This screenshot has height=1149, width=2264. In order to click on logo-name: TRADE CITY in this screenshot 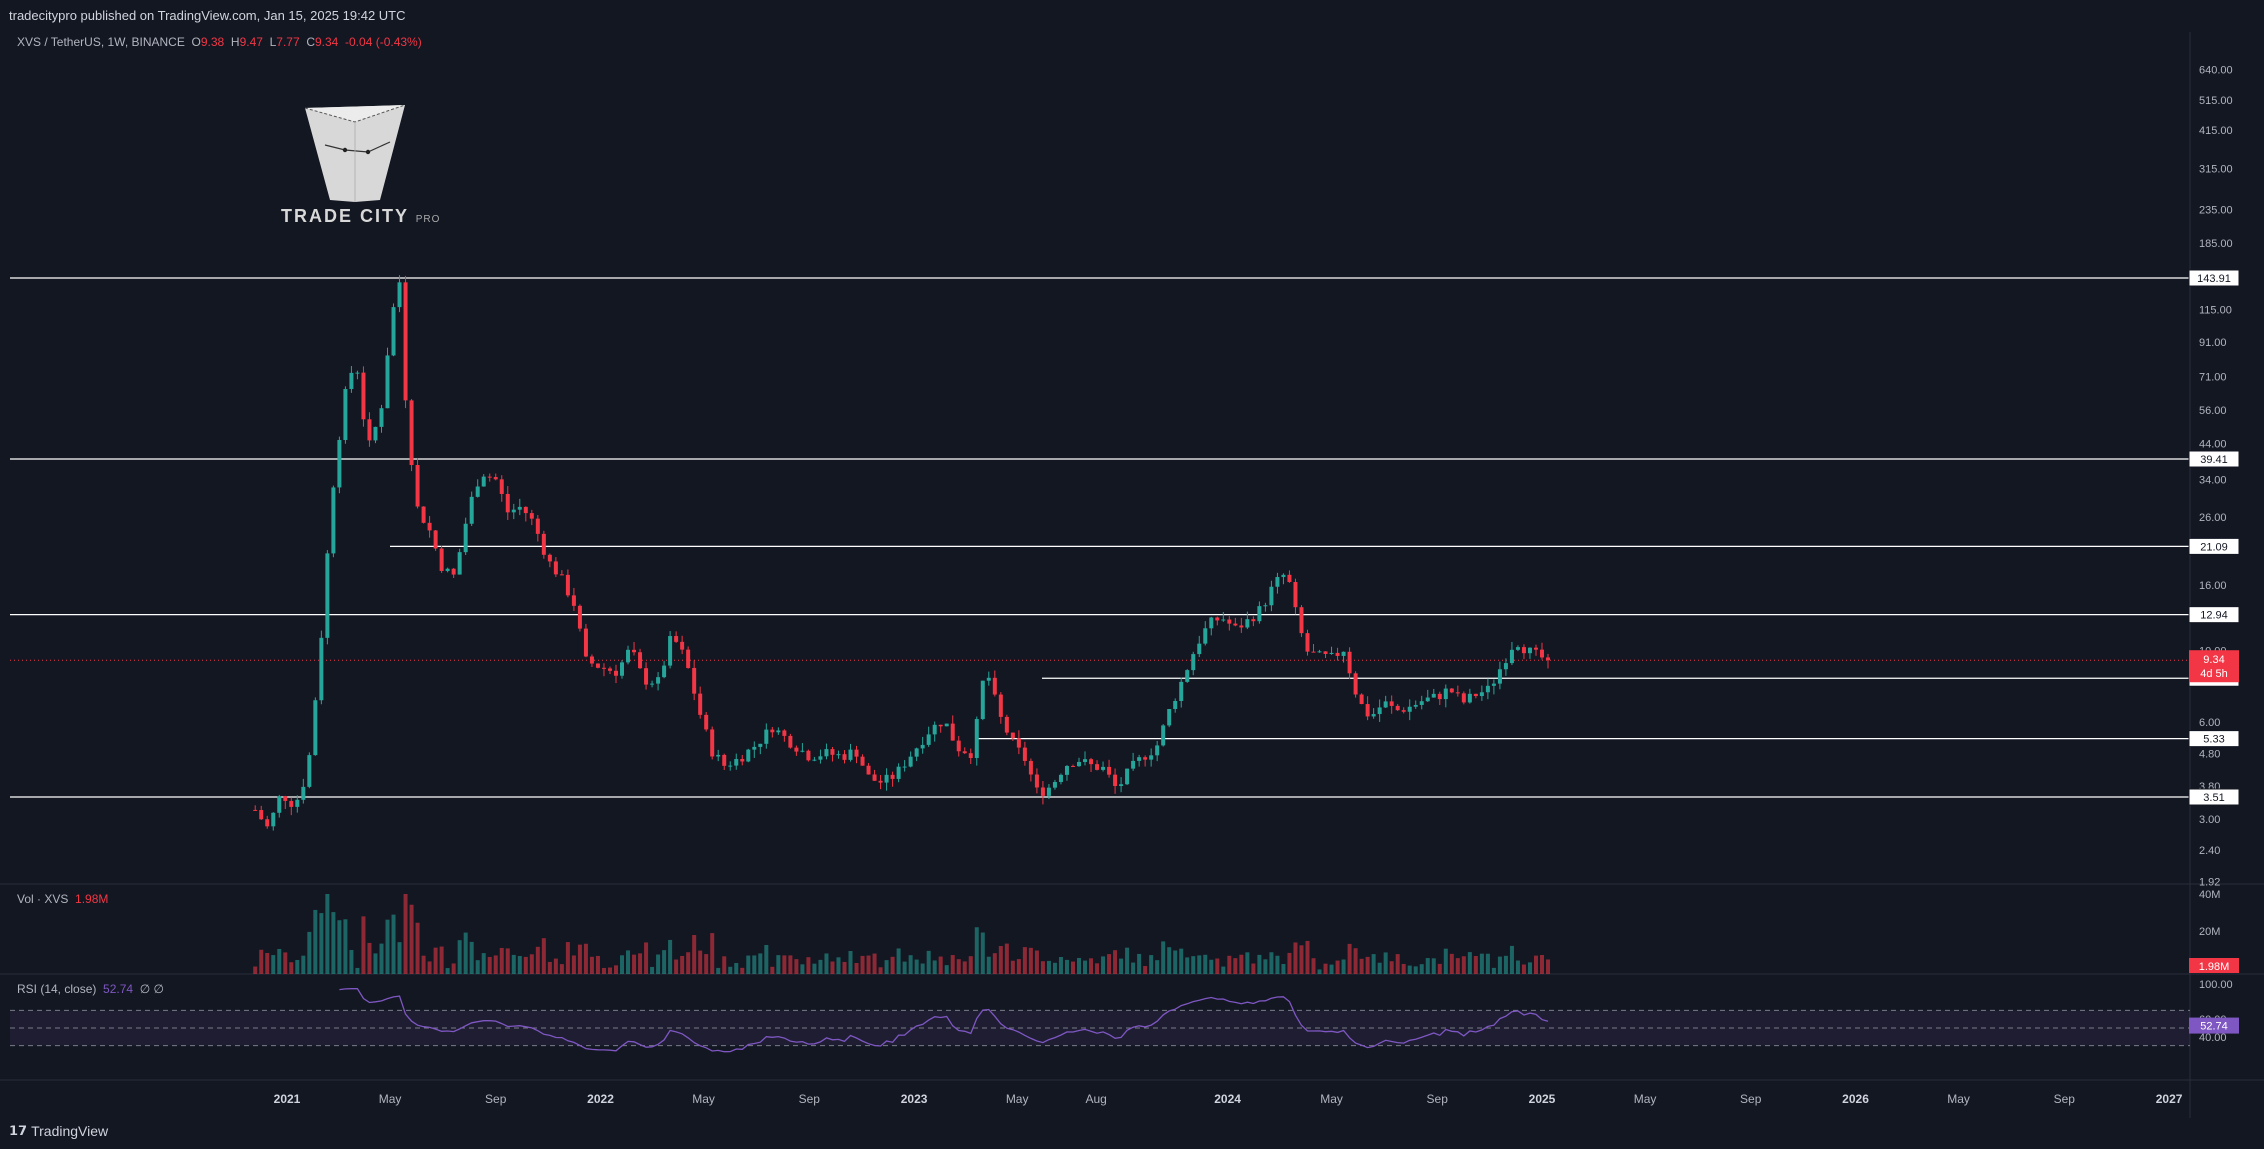, I will do `click(345, 216)`.